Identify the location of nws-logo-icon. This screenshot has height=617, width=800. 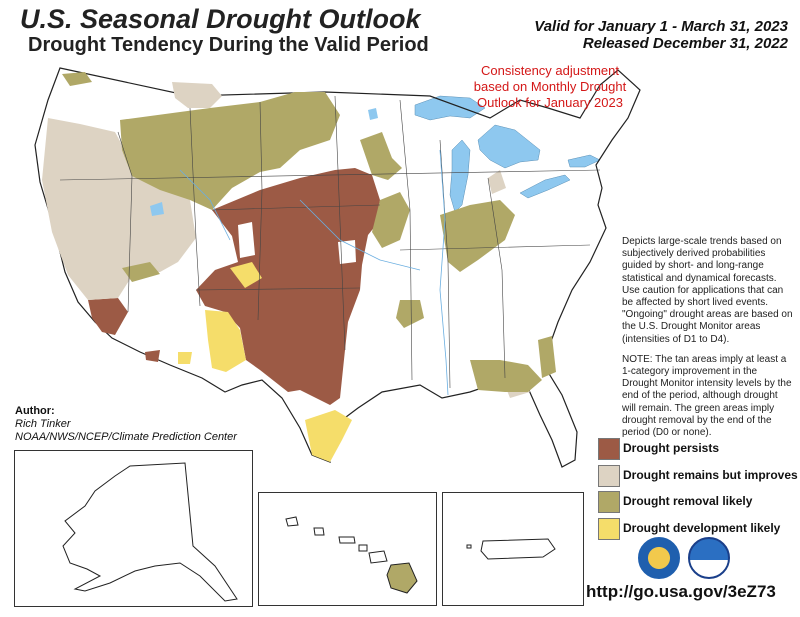
(659, 558).